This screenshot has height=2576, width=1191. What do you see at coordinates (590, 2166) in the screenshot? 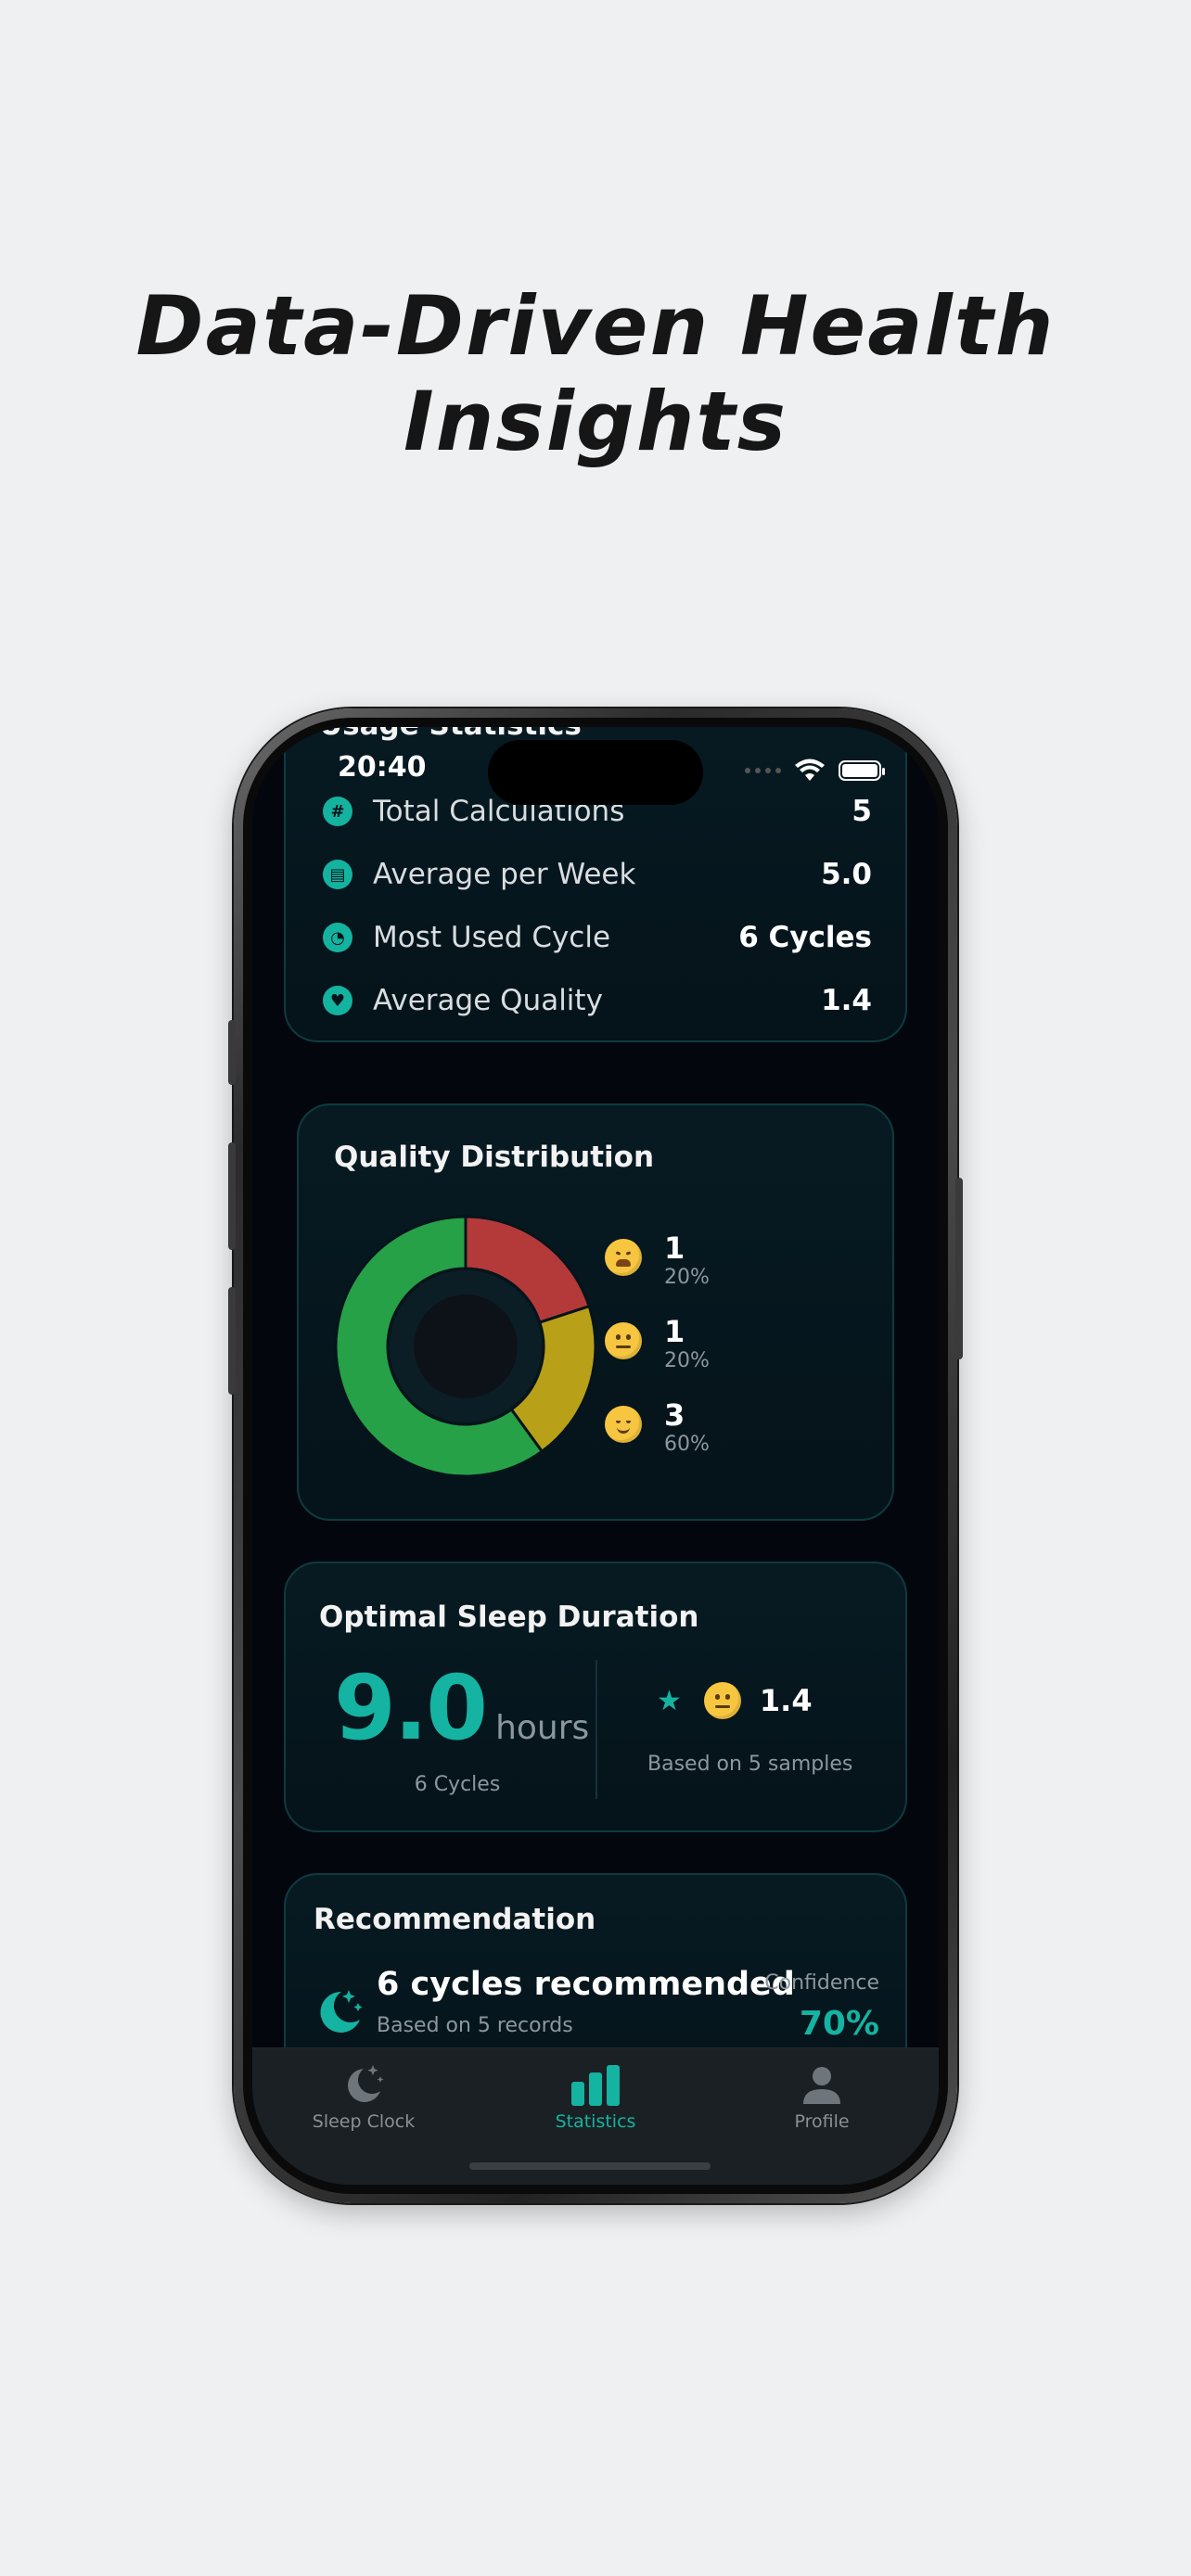
I see `home-indicator` at bounding box center [590, 2166].